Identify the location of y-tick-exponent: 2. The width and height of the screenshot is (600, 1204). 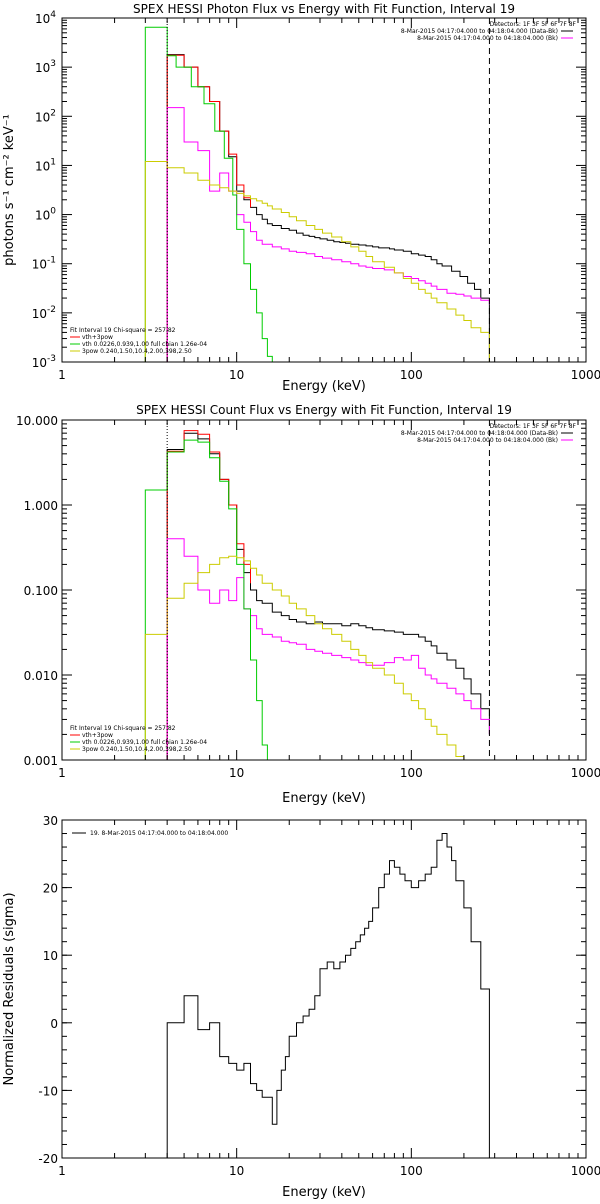
(53, 113).